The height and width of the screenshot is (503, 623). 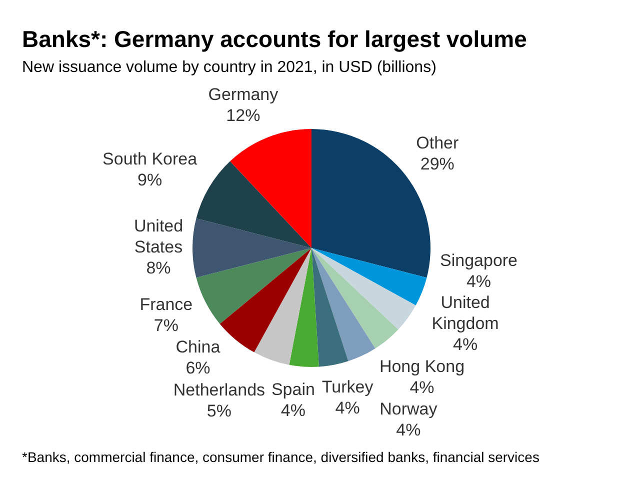 What do you see at coordinates (243, 115) in the screenshot?
I see `data-label: 12%` at bounding box center [243, 115].